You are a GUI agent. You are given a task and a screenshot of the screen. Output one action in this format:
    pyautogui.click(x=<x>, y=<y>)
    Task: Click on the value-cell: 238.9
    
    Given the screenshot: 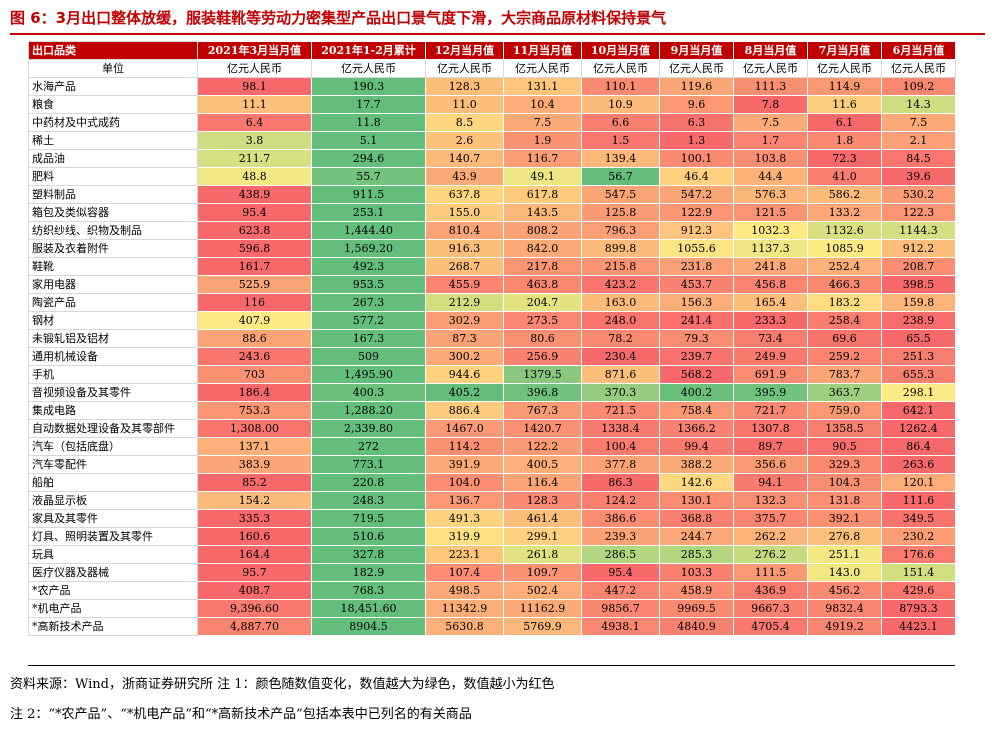 What is the action you would take?
    pyautogui.click(x=918, y=320)
    